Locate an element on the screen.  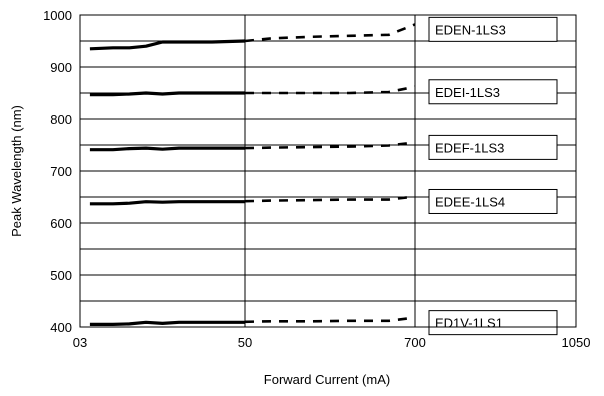
y-tick-label: 1000 is located at coordinates (57, 15).